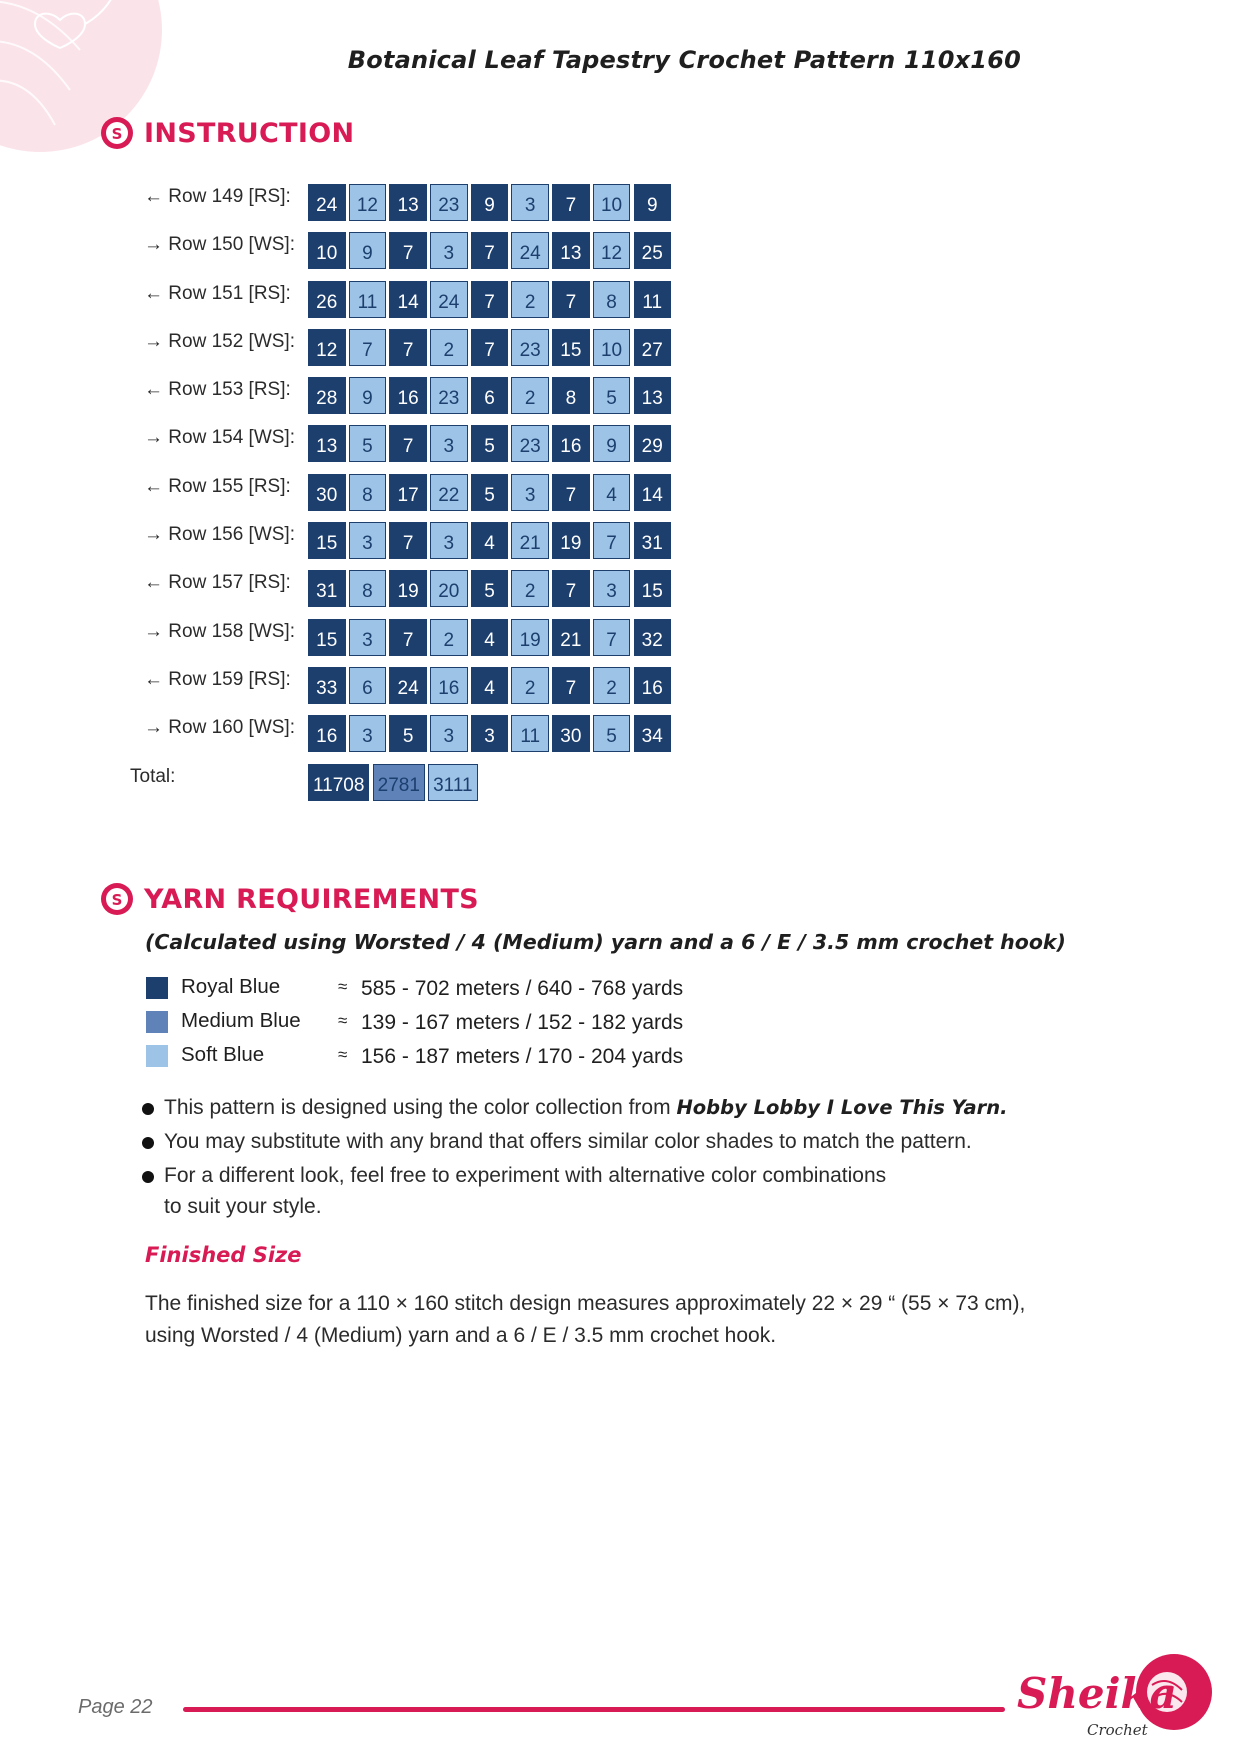 This screenshot has height=1754, width=1241. I want to click on note-text-continued: to suit your style., so click(243, 1206).